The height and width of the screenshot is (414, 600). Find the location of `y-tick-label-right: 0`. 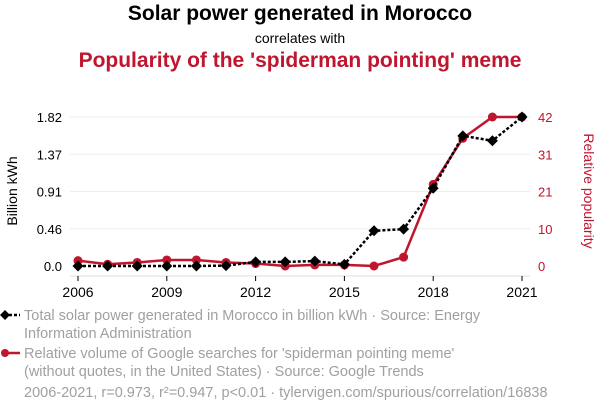

y-tick-label-right: 0 is located at coordinates (541, 266).